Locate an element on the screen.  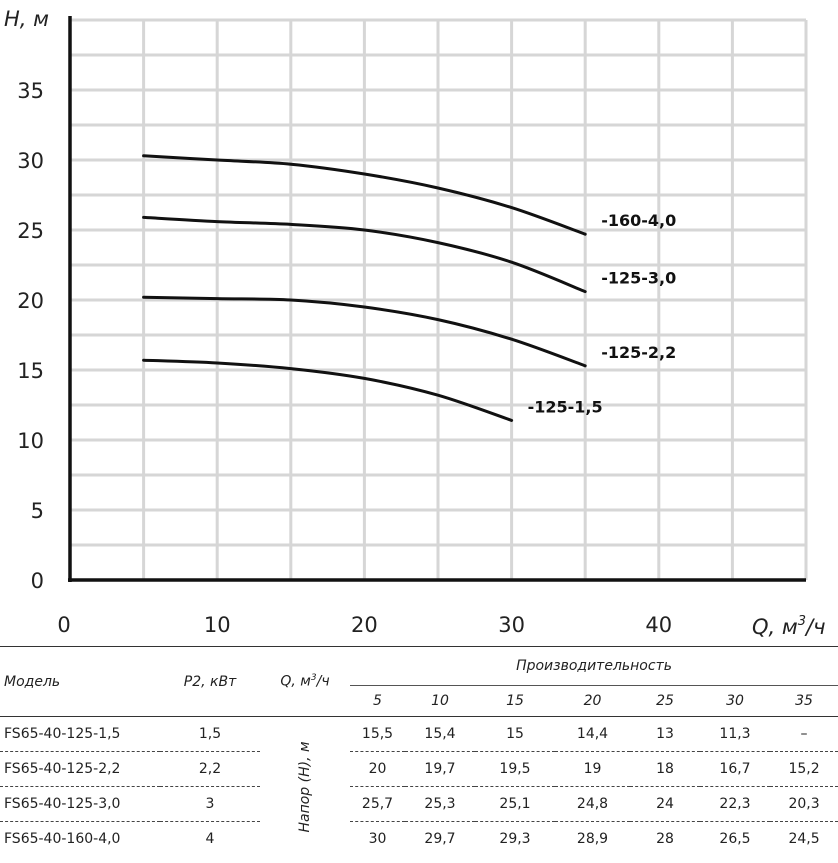
header-flow-value: 25 is located at coordinates (665, 701).